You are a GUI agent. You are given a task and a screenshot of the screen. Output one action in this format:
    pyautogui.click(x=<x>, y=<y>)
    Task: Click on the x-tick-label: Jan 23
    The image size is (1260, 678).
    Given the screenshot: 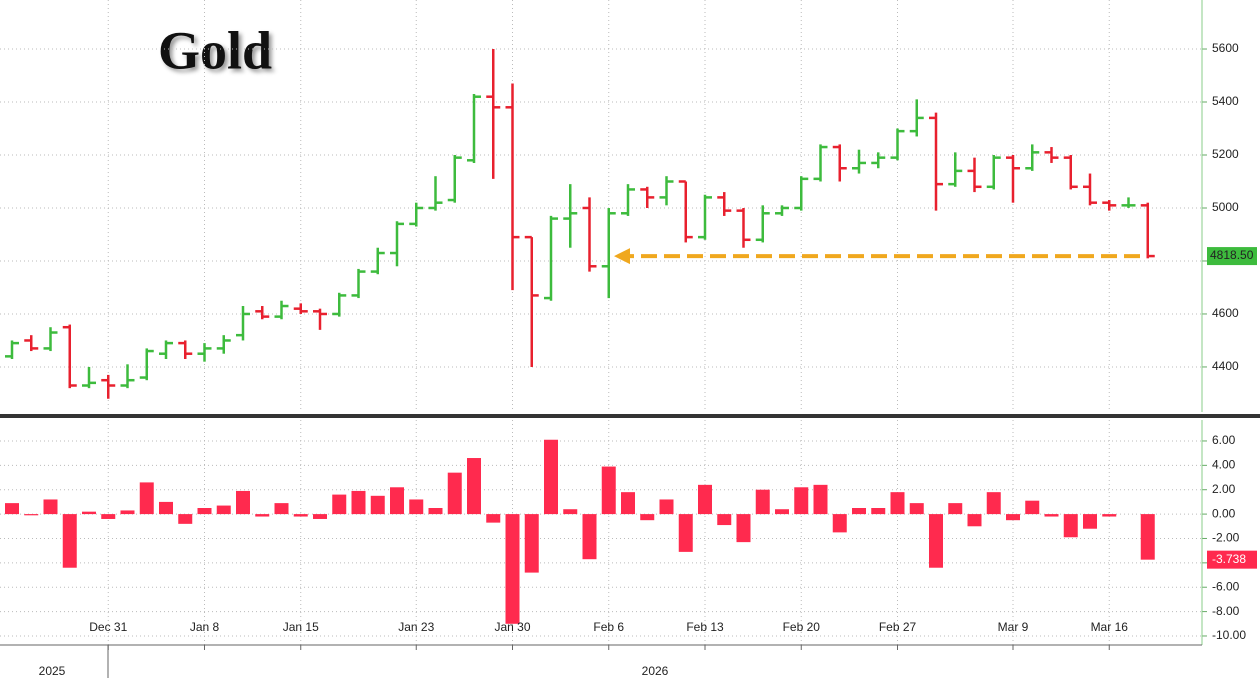 What is the action you would take?
    pyautogui.click(x=416, y=627)
    